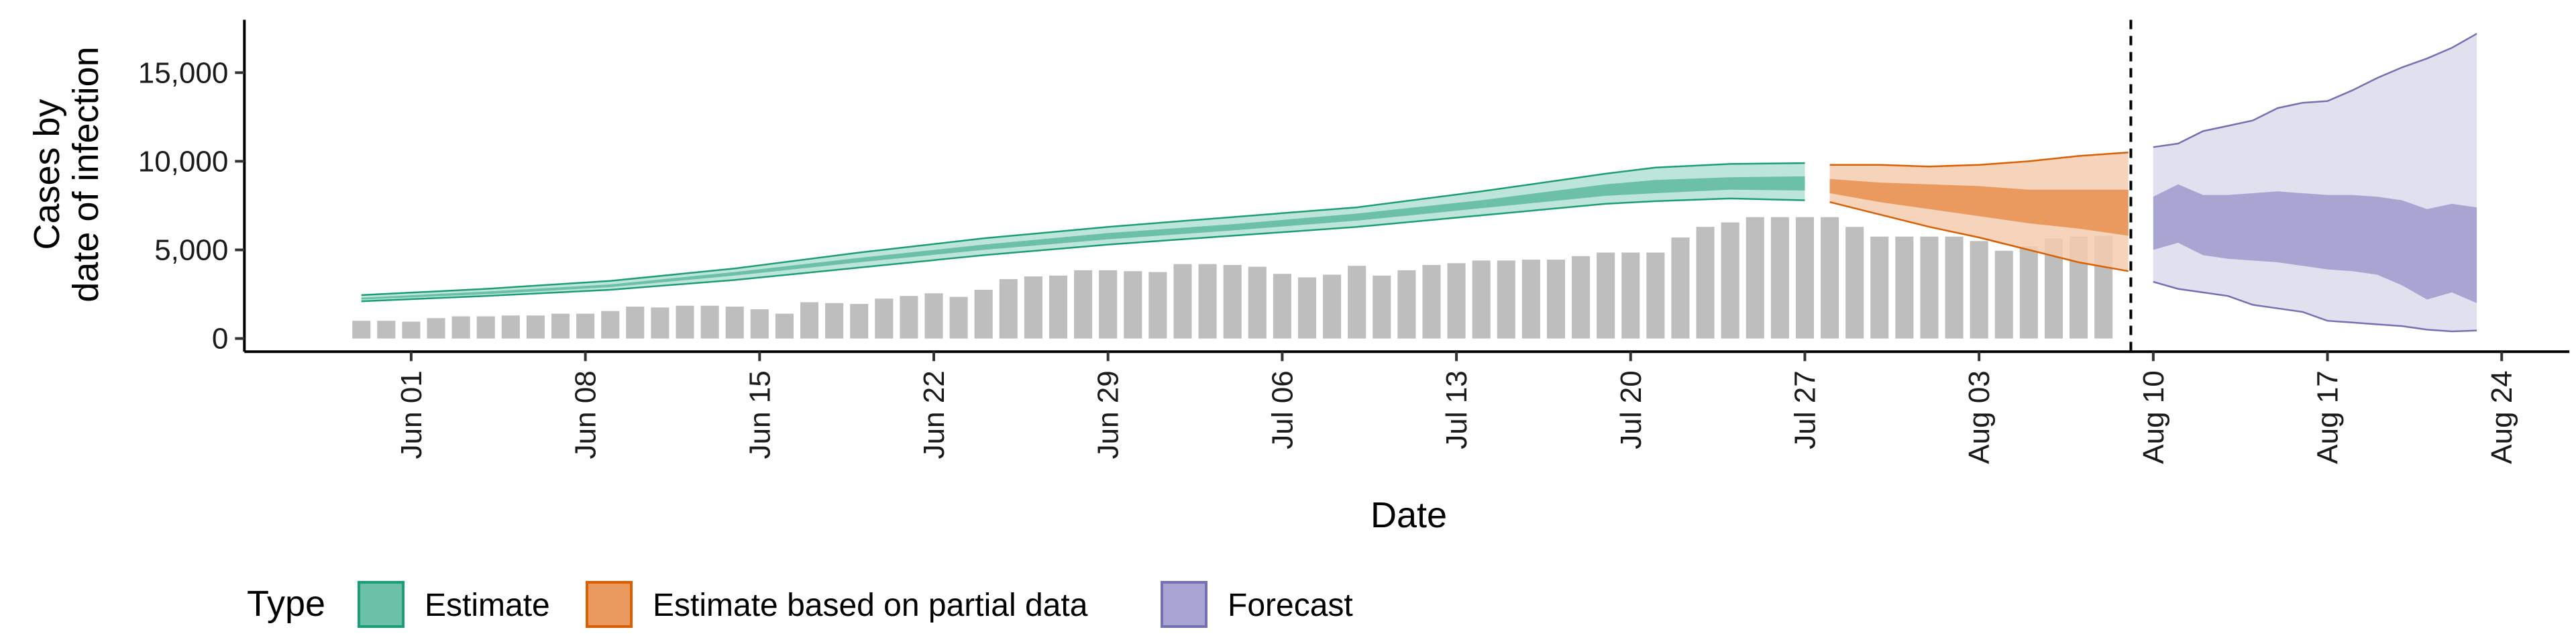  What do you see at coordinates (1631, 409) in the screenshot?
I see `x-tick-label: Jul 20` at bounding box center [1631, 409].